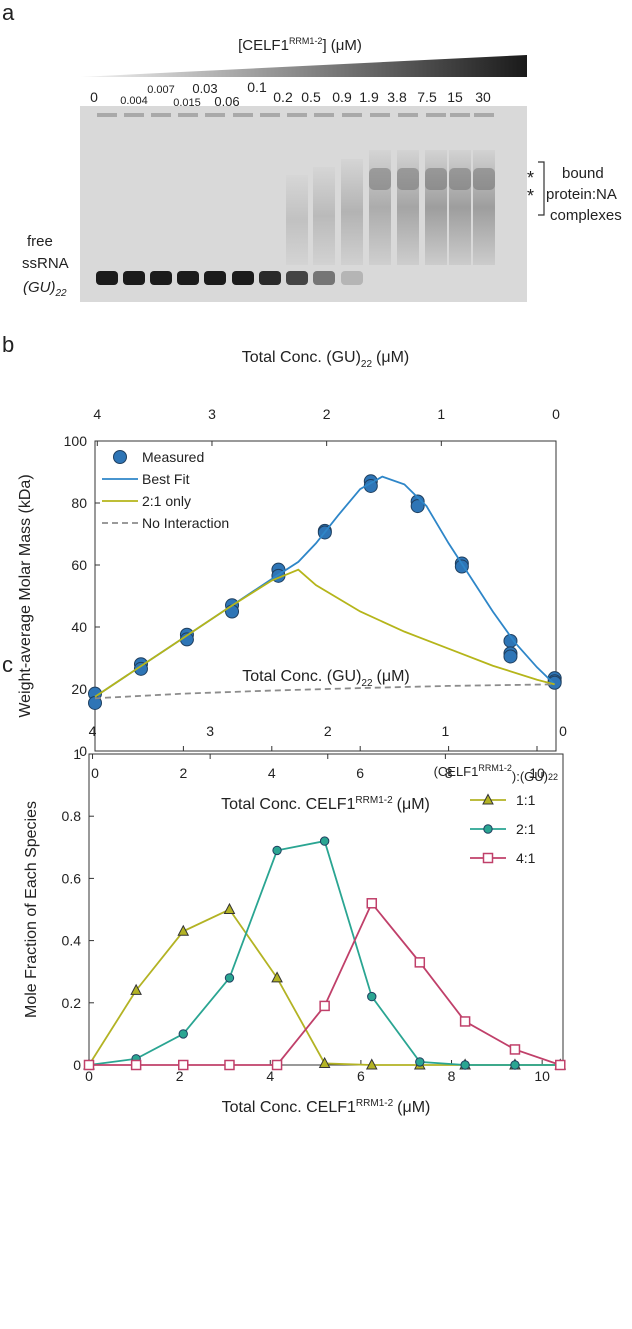 The height and width of the screenshot is (1329, 632). Describe the element at coordinates (7, 664) in the screenshot. I see `panel-label: c` at that location.